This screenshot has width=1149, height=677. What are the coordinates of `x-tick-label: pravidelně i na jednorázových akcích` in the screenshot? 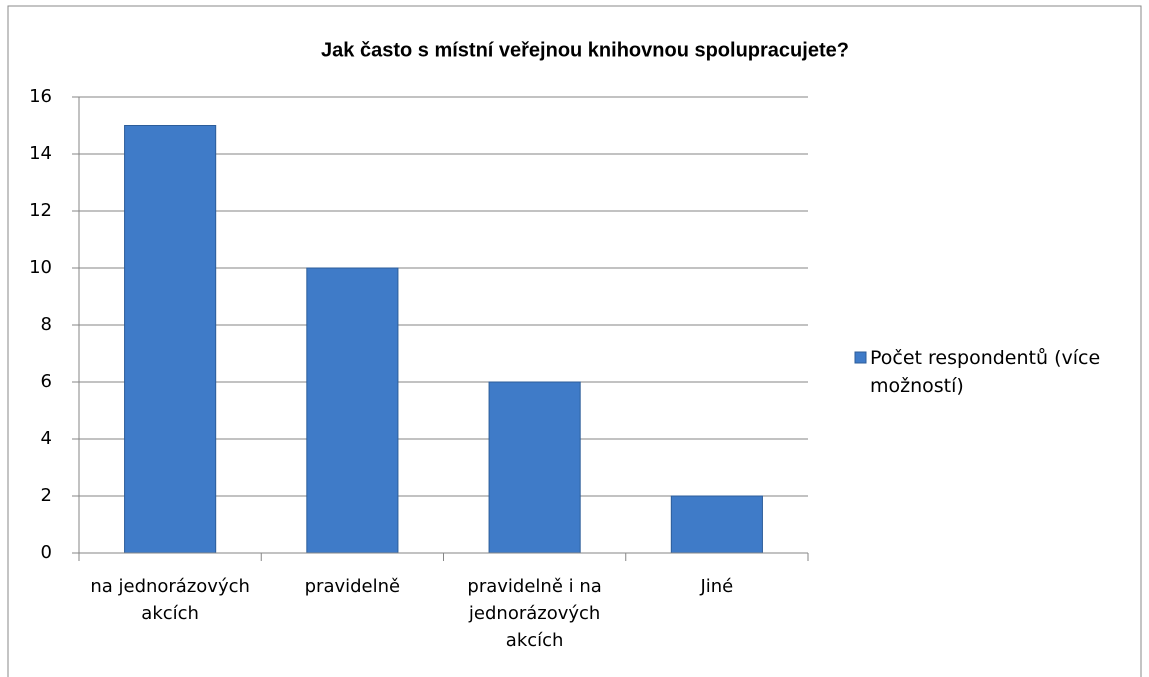 It's located at (534, 613).